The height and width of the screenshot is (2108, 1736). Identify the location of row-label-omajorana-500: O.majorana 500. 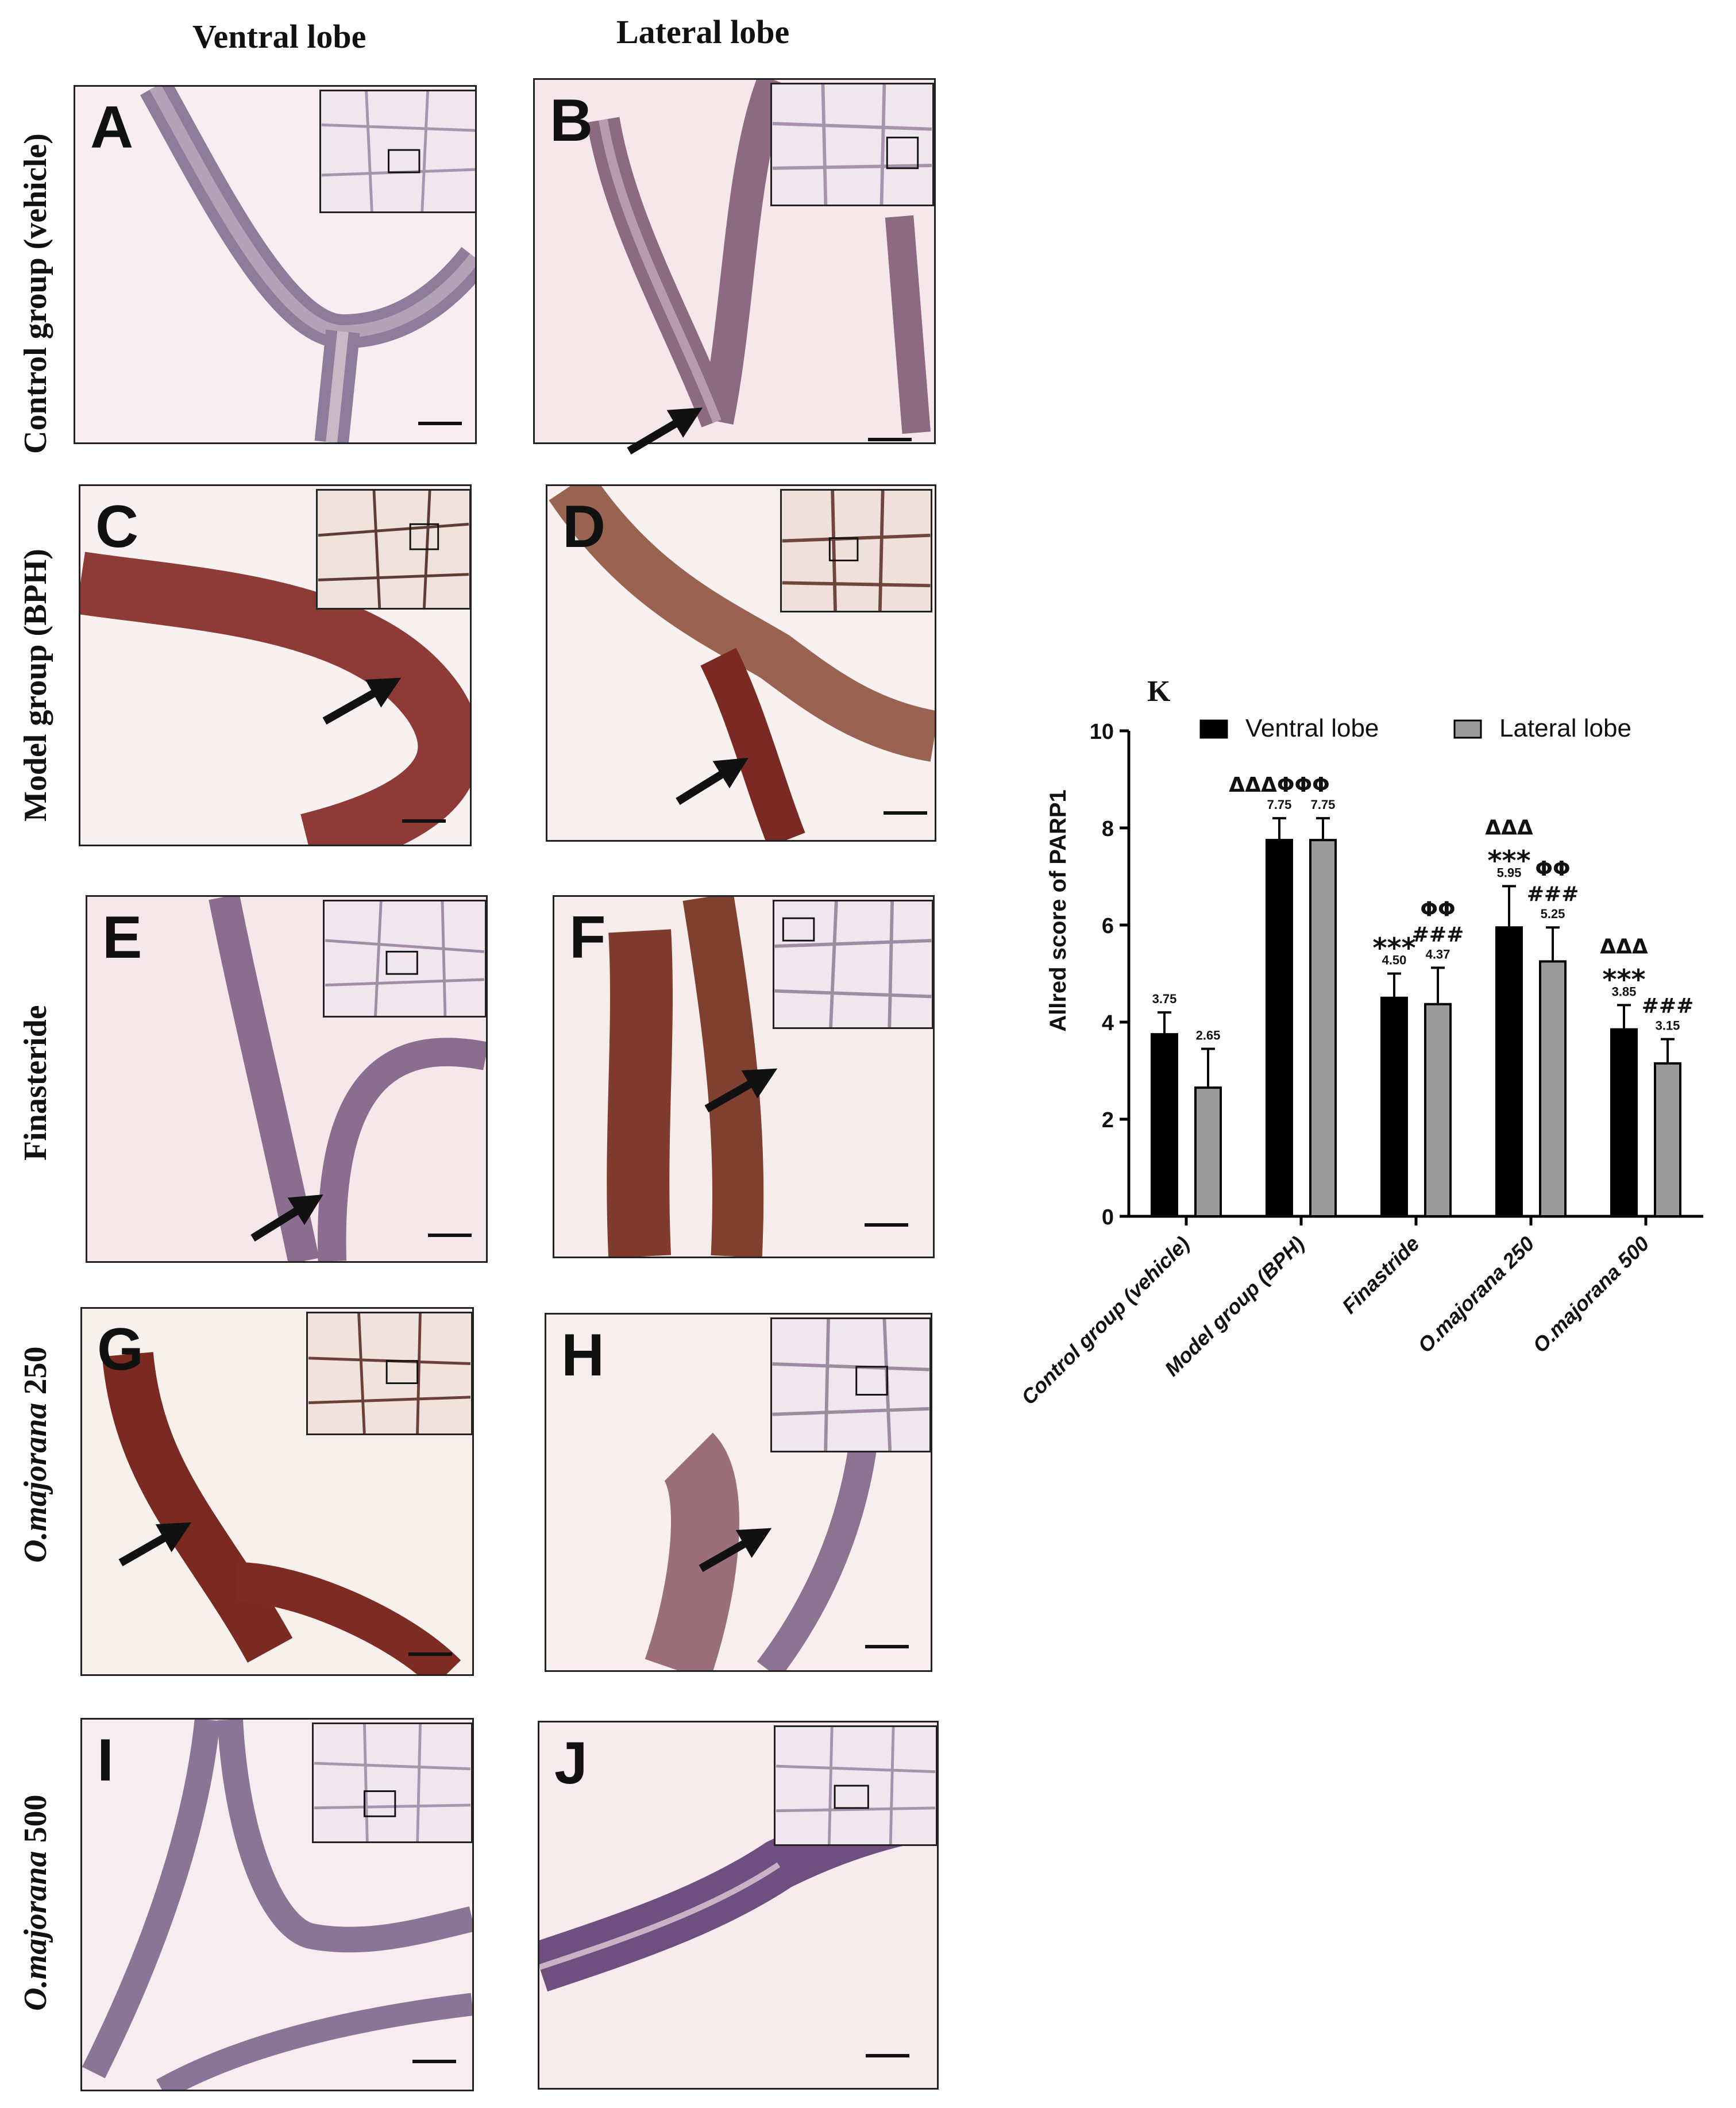
(35, 1902).